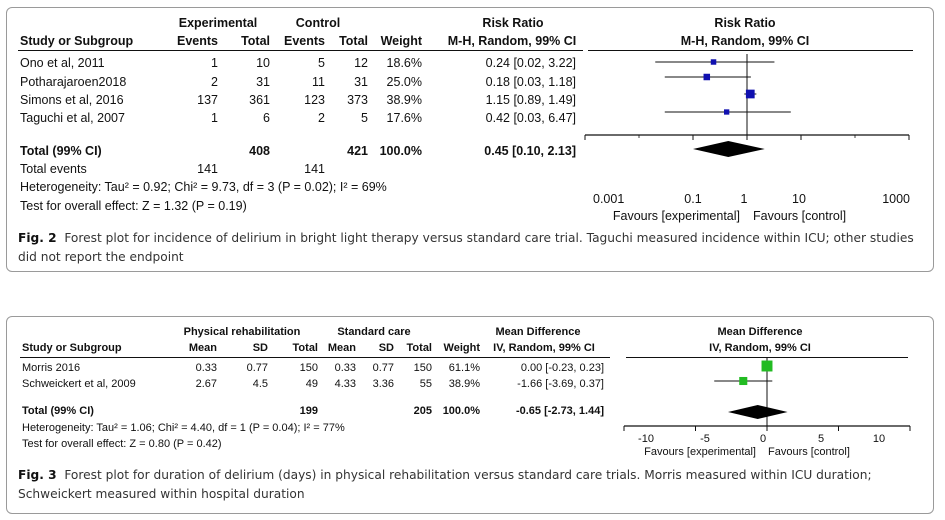 This screenshot has width=945, height=520. I want to click on plot-title: Risk Ratio, so click(745, 23).